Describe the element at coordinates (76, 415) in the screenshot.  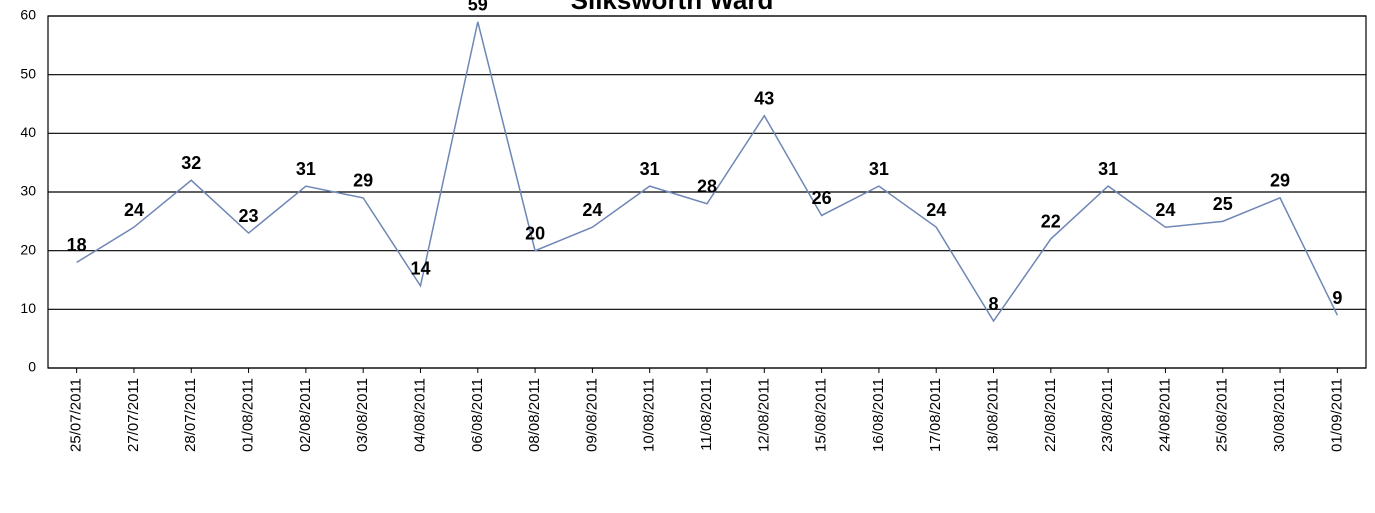
I see `x-tick-label: 25/07/2011` at that location.